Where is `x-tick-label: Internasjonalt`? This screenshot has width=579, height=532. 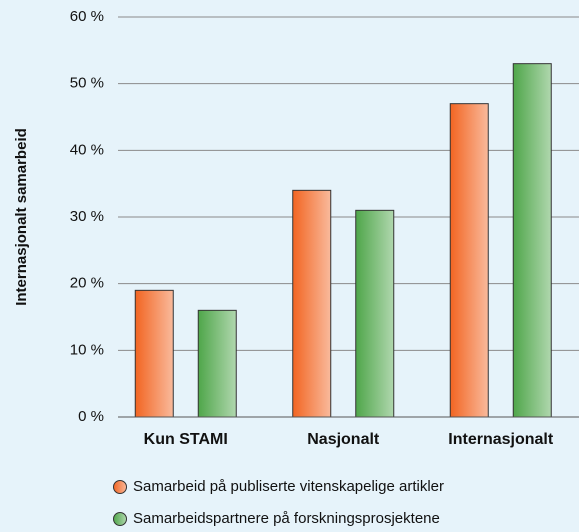
x-tick-label: Internasjonalt is located at coordinates (501, 439).